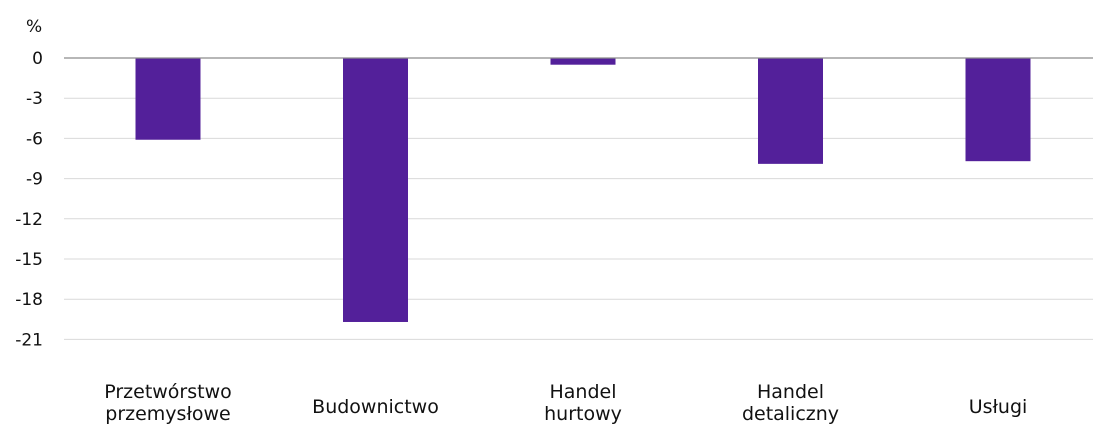 Image resolution: width=1093 pixels, height=428 pixels. I want to click on y-tick-label: -21, so click(29, 340).